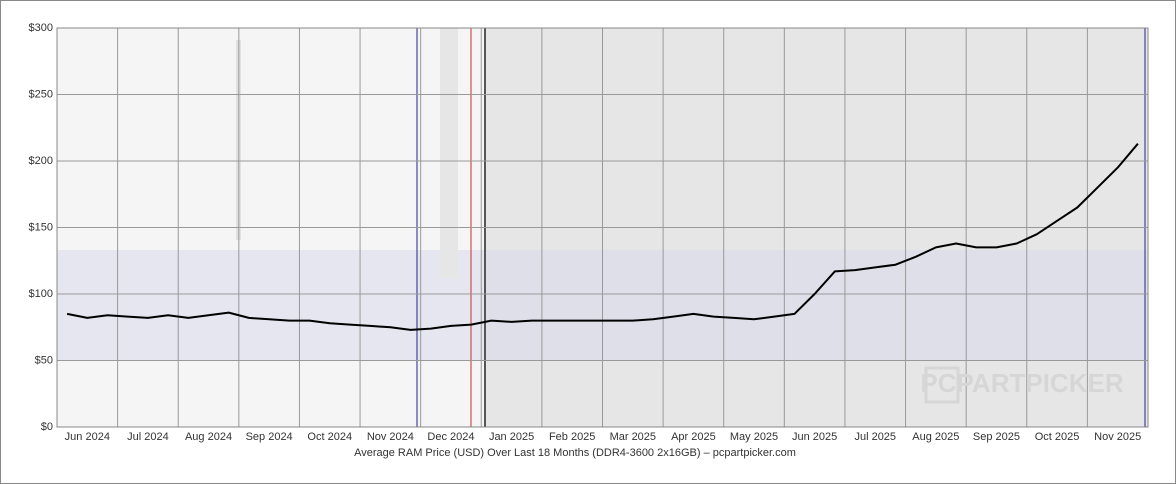 The width and height of the screenshot is (1176, 484). What do you see at coordinates (875, 437) in the screenshot?
I see `x-tick-label: Jul 2025` at bounding box center [875, 437].